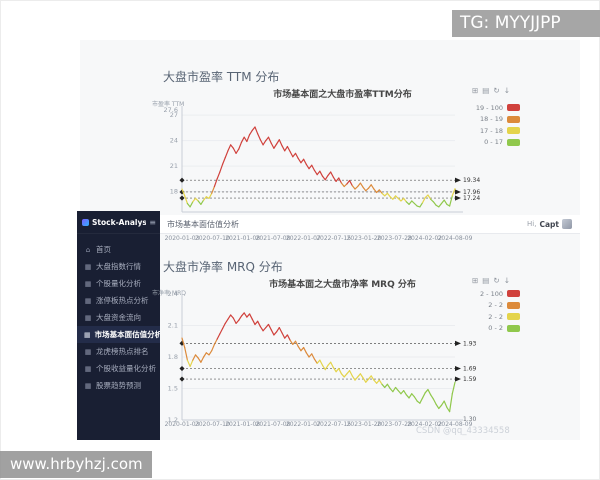 Image resolution: width=600 pixels, height=480 pixels. Describe the element at coordinates (223, 267) in the screenshot. I see `section-heading-pb-mrq: 大盘市净率 MRQ 分布` at that location.